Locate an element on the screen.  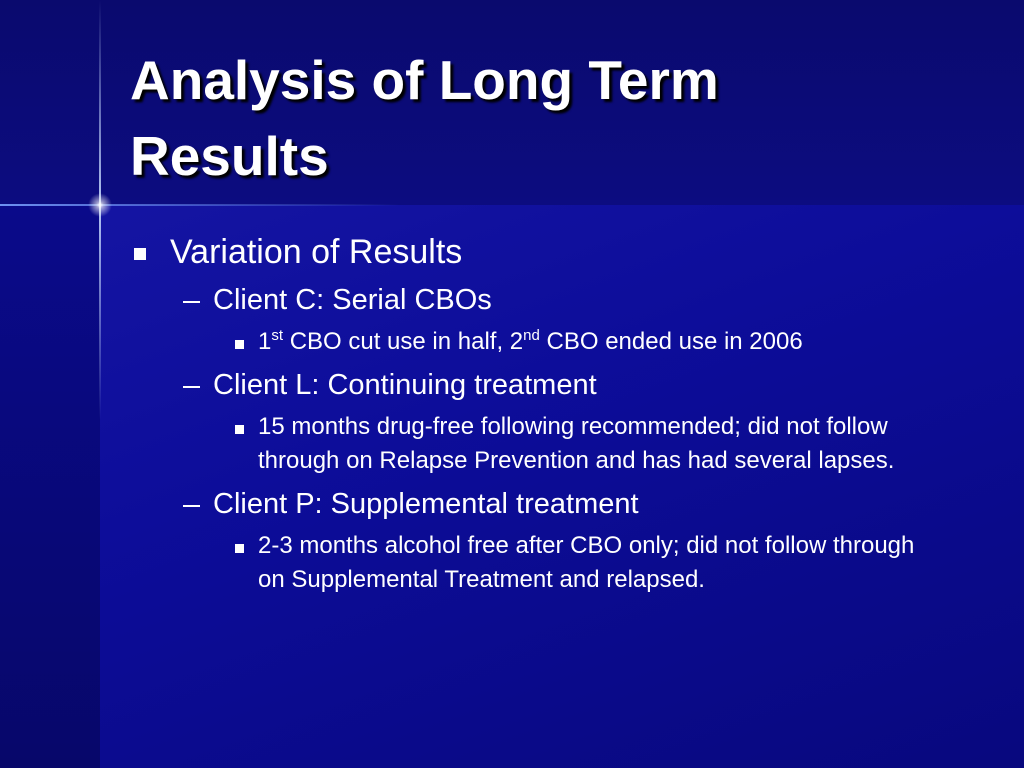
sub-item: Client C: Serial CBOs is located at coordinates (540, 300).